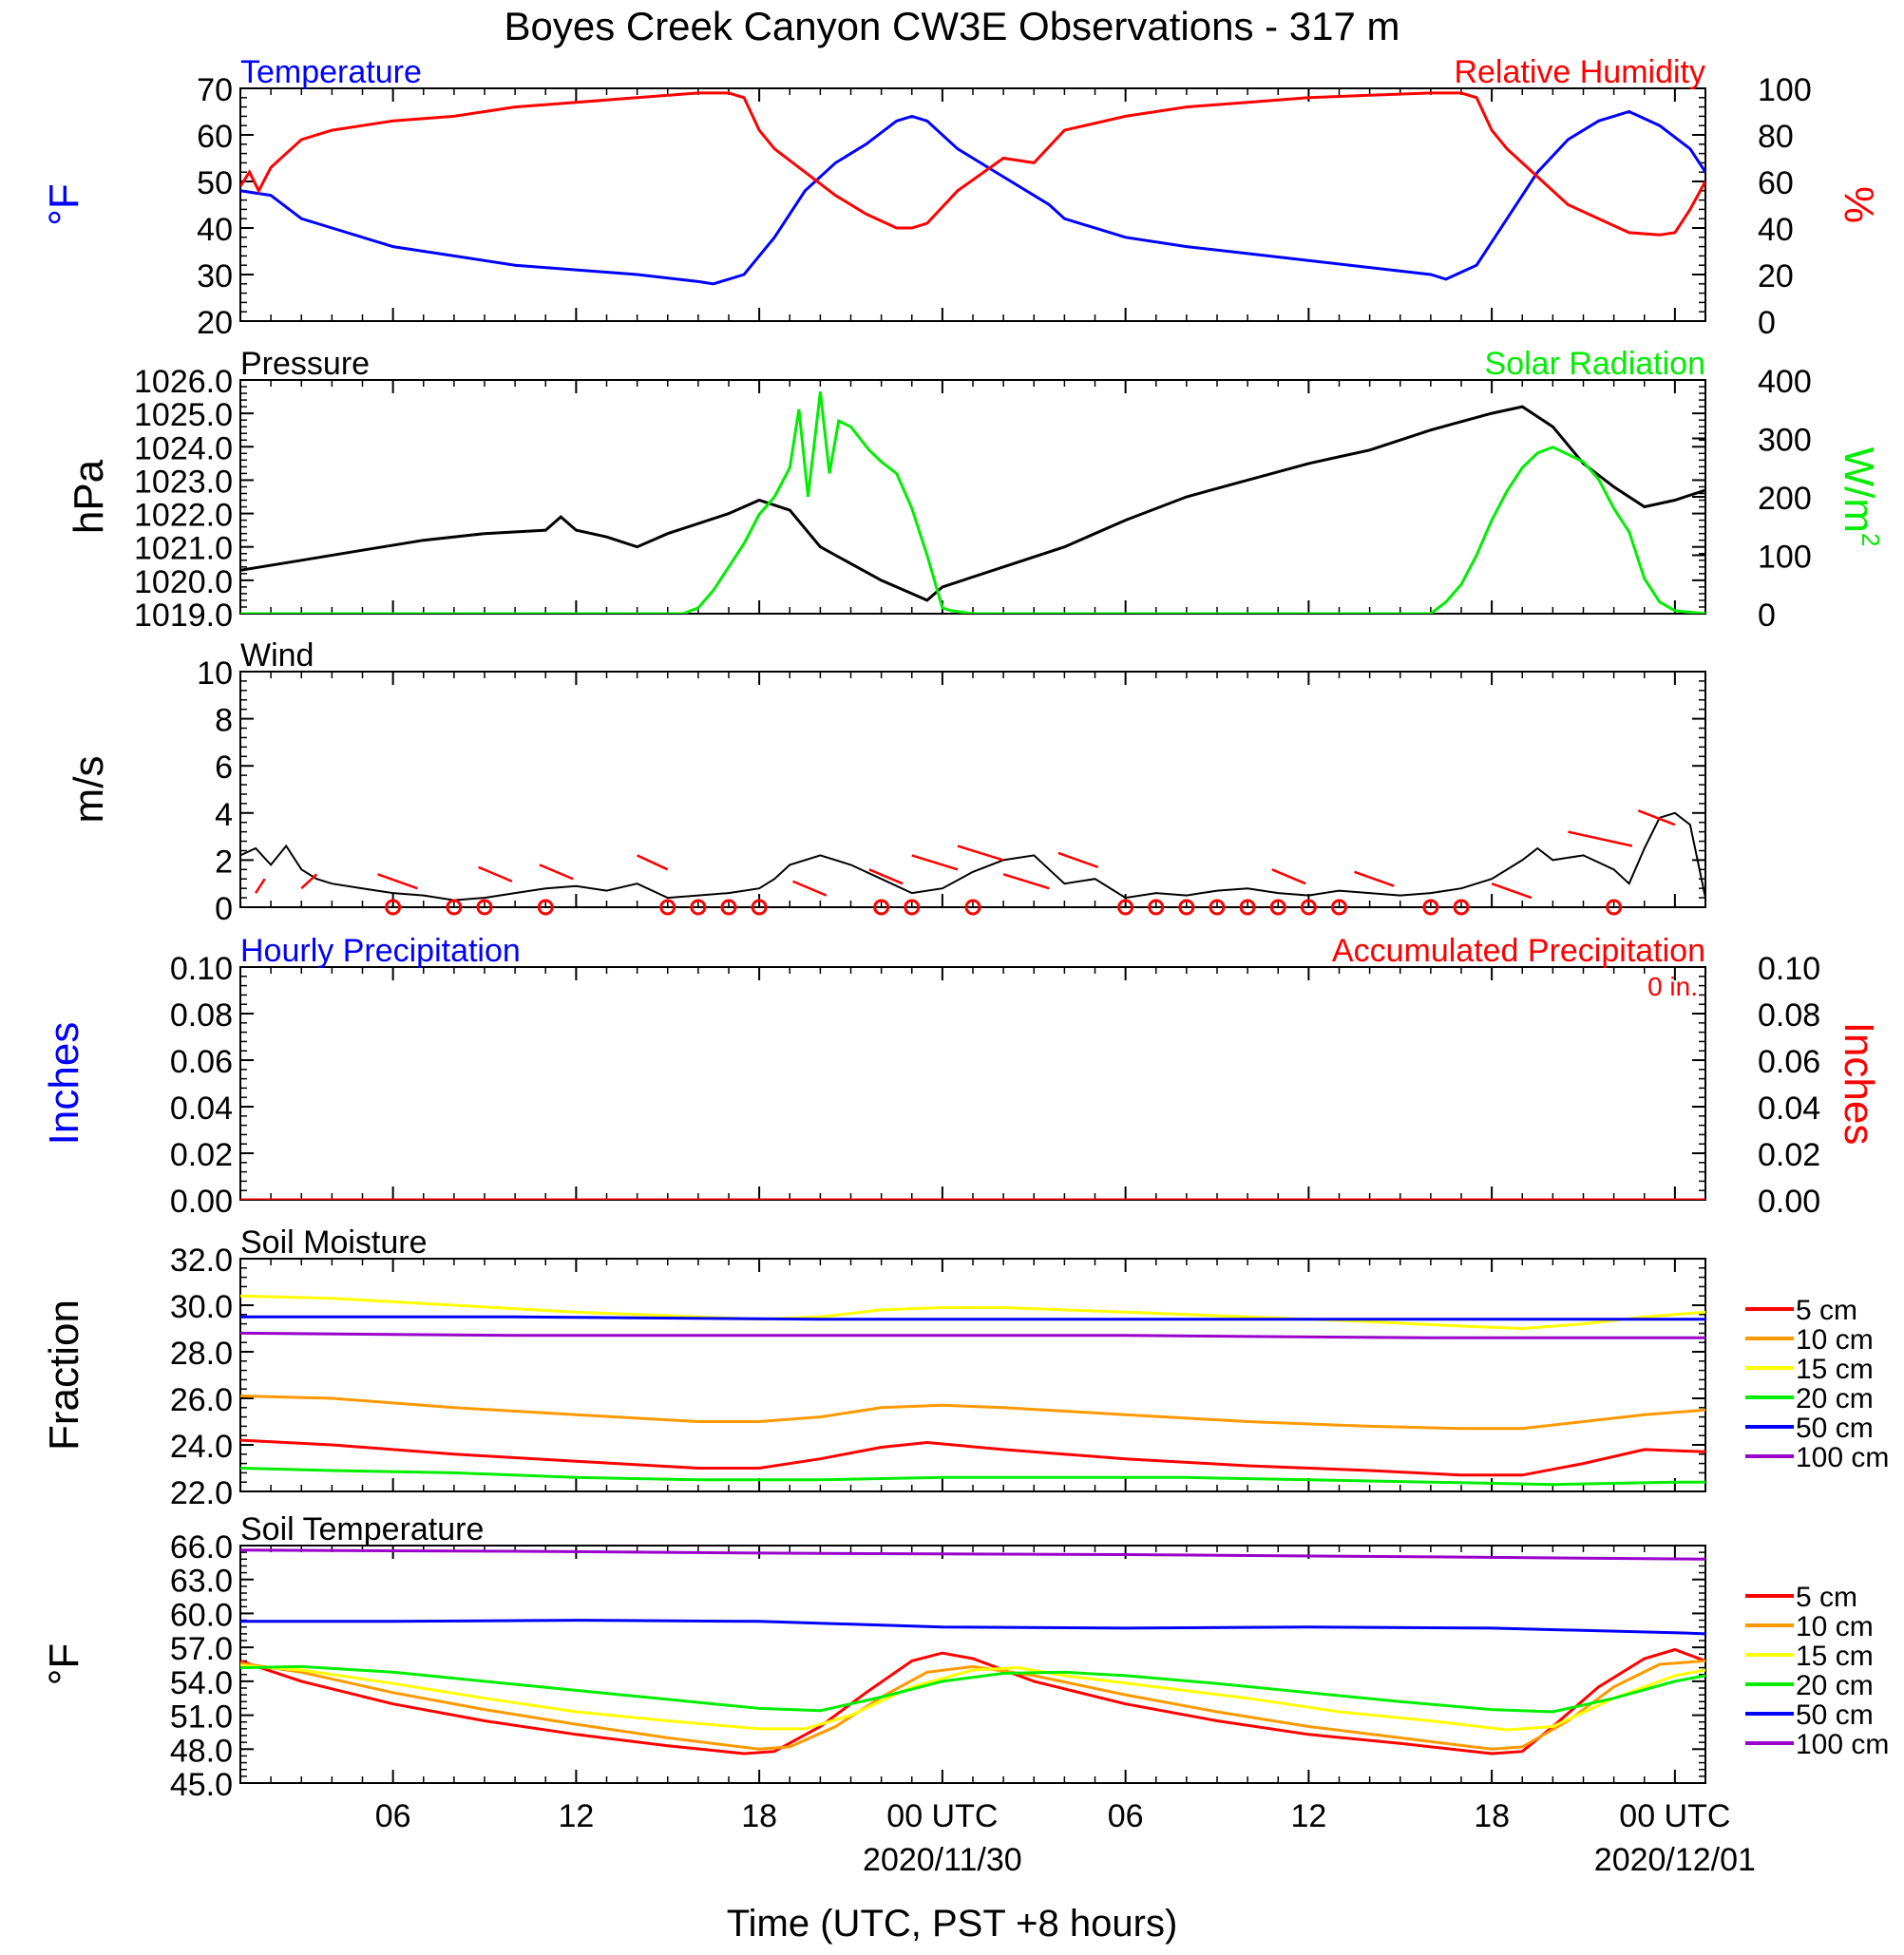  I want to click on y-tick-label: 1020.0, so click(183, 582).